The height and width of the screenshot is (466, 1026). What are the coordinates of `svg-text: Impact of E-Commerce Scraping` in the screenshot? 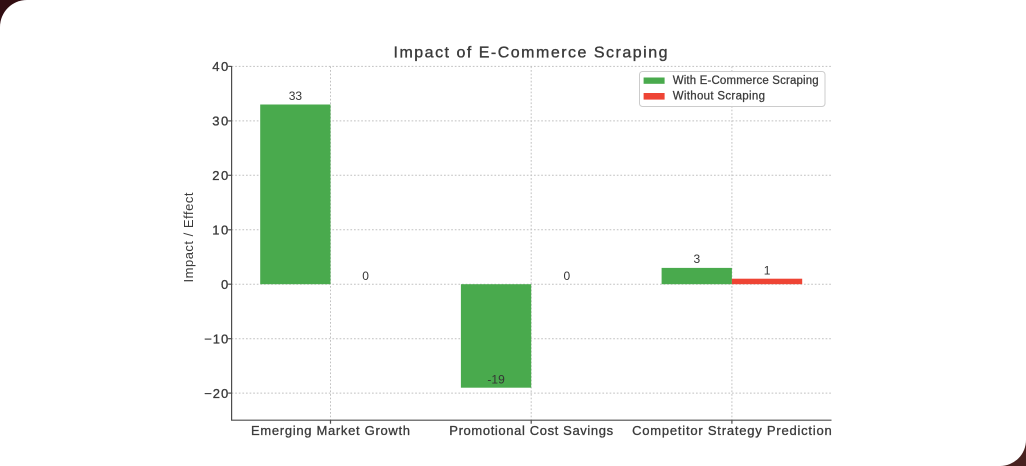 It's located at (531, 53).